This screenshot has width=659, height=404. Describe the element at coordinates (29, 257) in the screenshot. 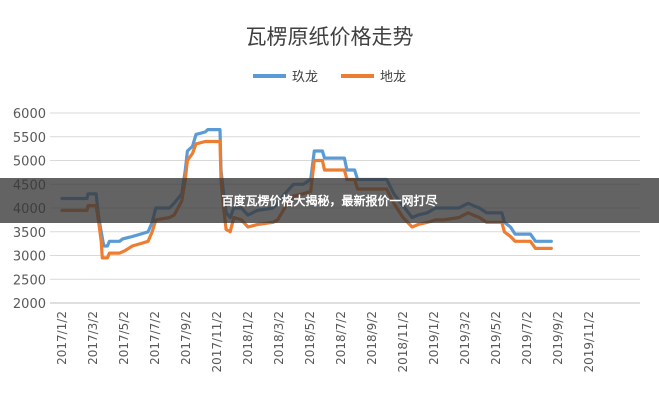

I see `y-tick-label: 3000` at that location.